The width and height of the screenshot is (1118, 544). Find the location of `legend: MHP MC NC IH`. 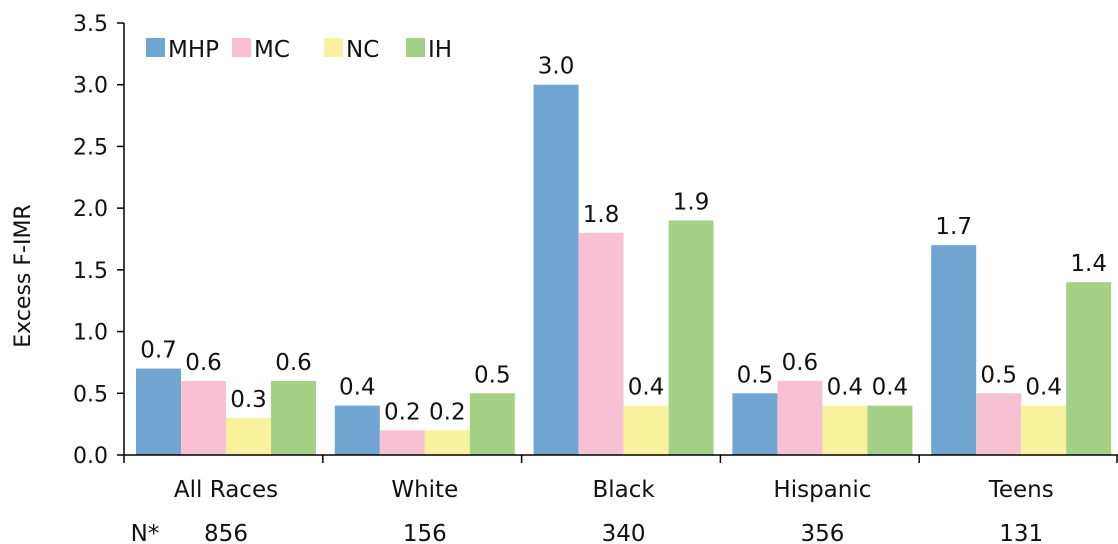

legend: MHP MC NC IH is located at coordinates (299, 50).